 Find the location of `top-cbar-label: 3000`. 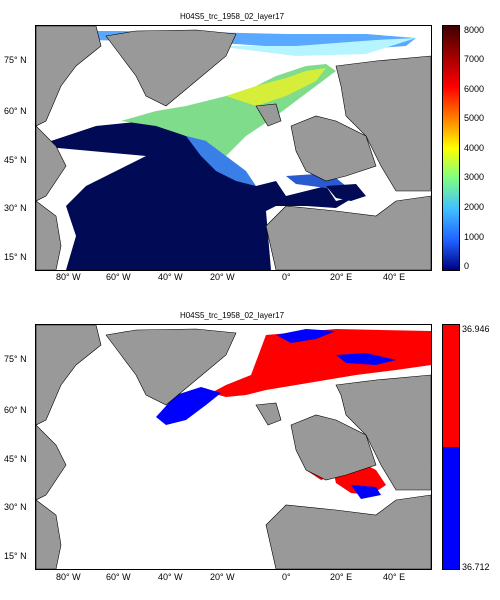

top-cbar-label: 3000 is located at coordinates (474, 177).